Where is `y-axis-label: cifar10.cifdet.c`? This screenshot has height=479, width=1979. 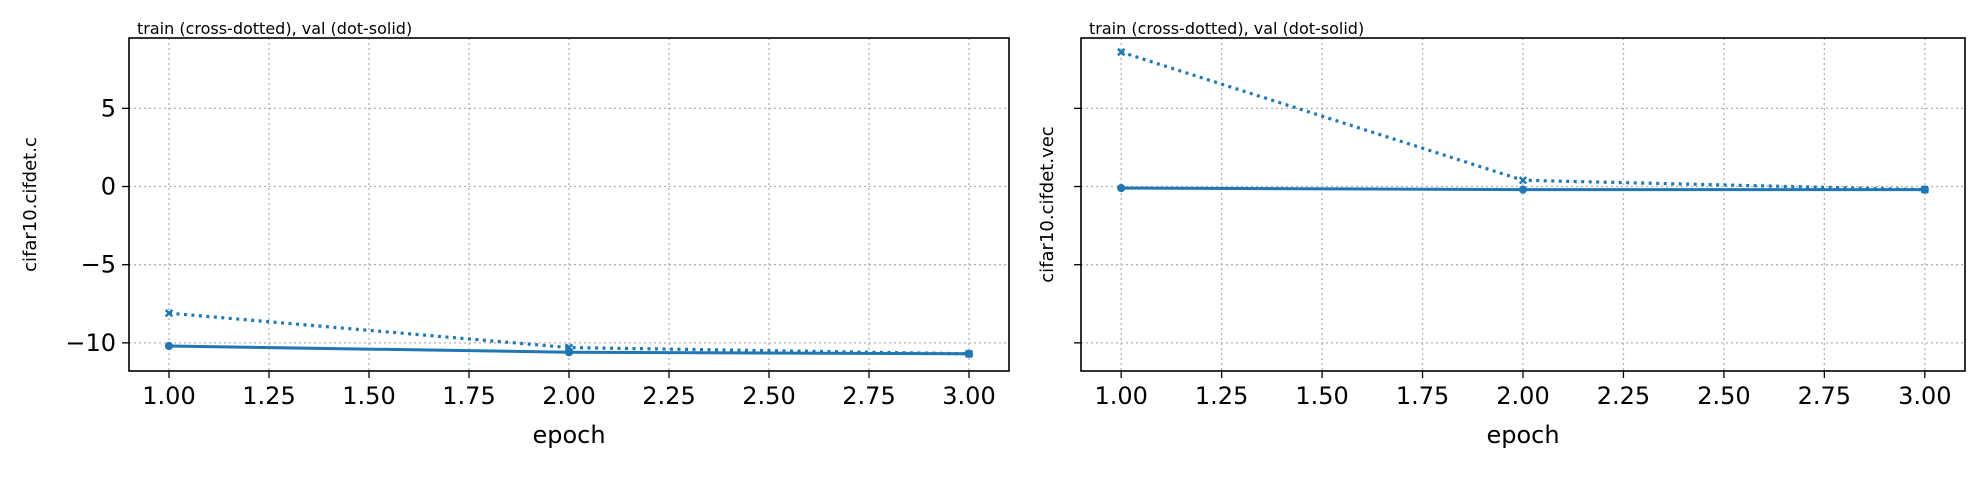
y-axis-label: cifar10.cifdet.c is located at coordinates (30, 204).